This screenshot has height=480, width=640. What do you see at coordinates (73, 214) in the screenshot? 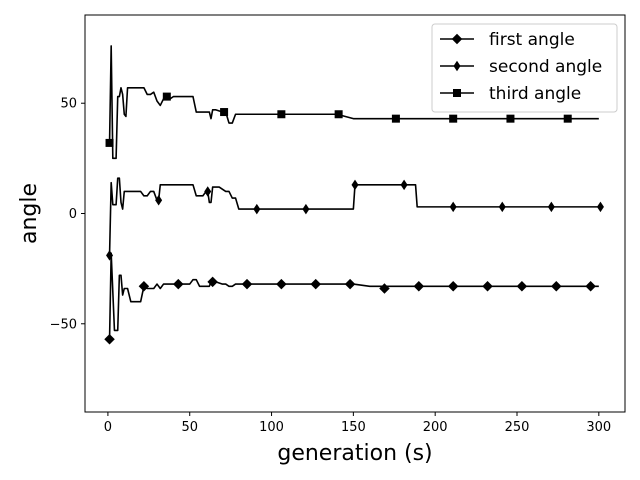
I see `y-tick-label: 0` at bounding box center [73, 214].